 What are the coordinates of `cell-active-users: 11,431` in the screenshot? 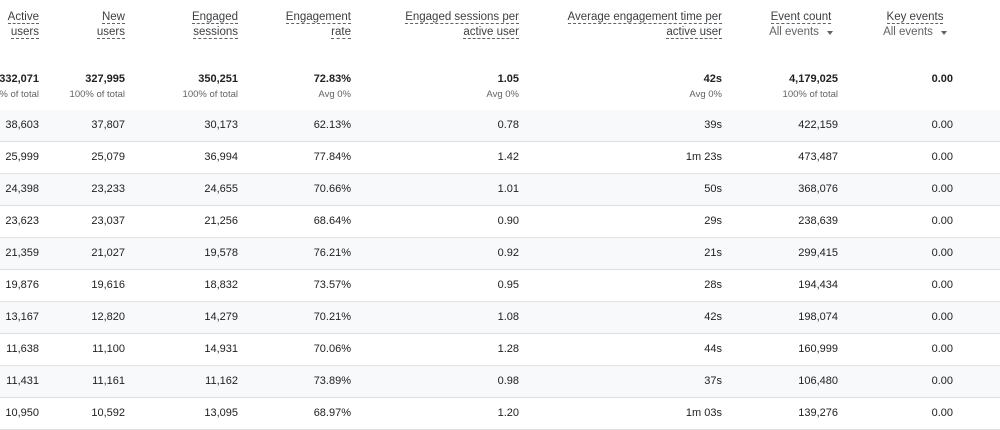 It's located at (22, 381).